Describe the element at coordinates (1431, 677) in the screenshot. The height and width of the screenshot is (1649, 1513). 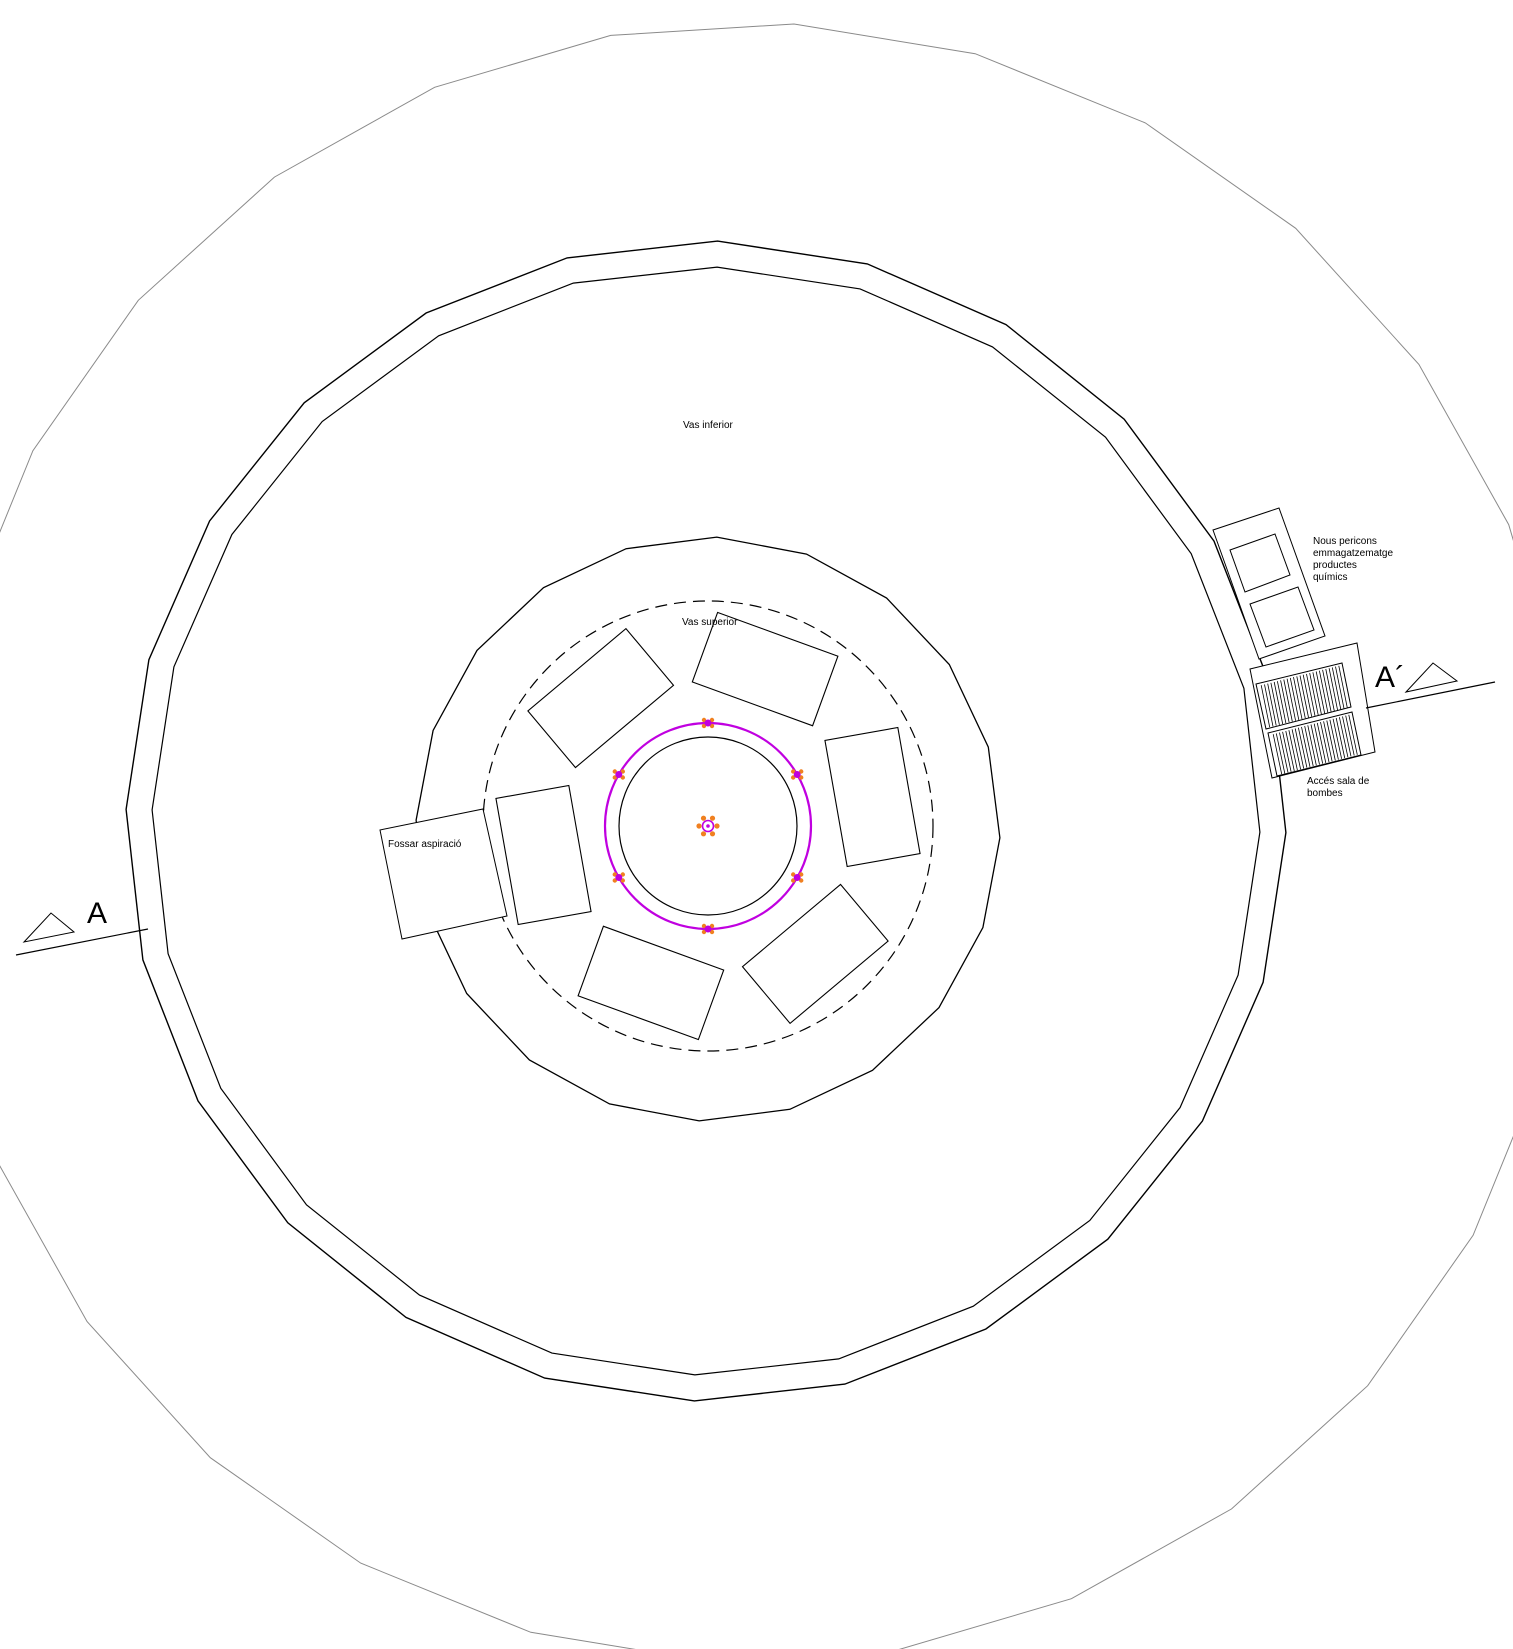
I see `section-arrow-a-prime` at that location.